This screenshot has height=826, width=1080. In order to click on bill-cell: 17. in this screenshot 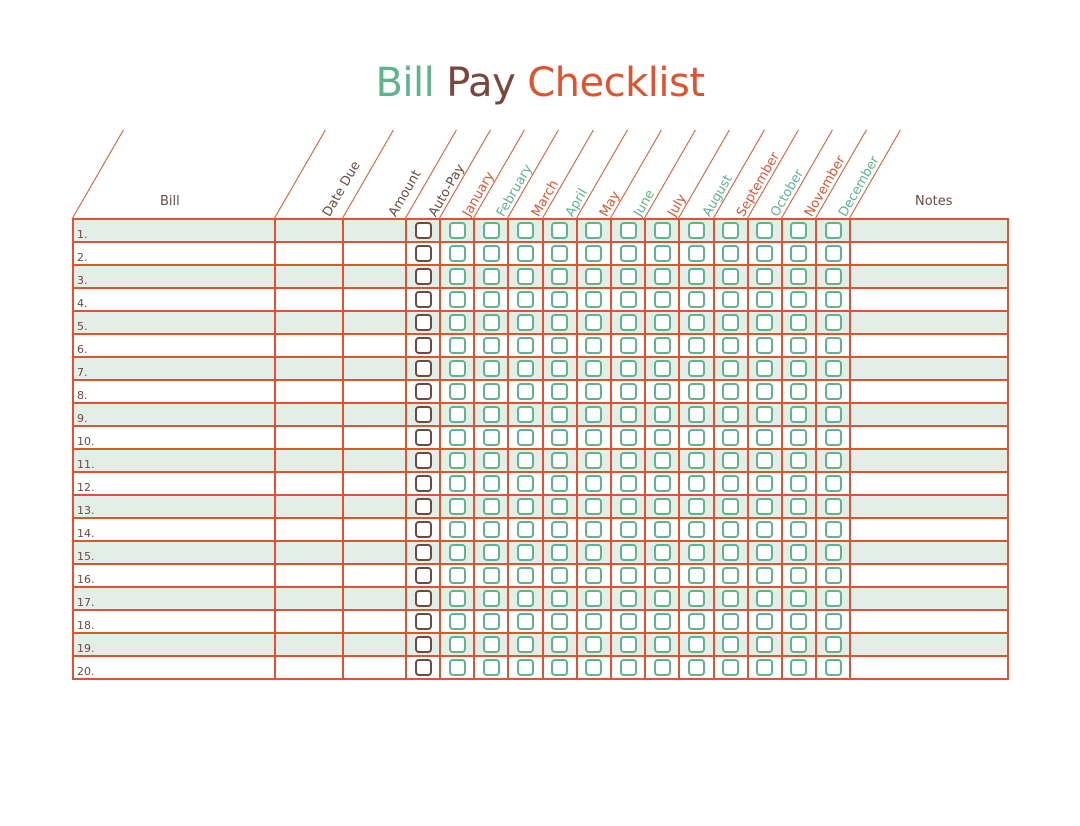, I will do `click(174, 598)`.